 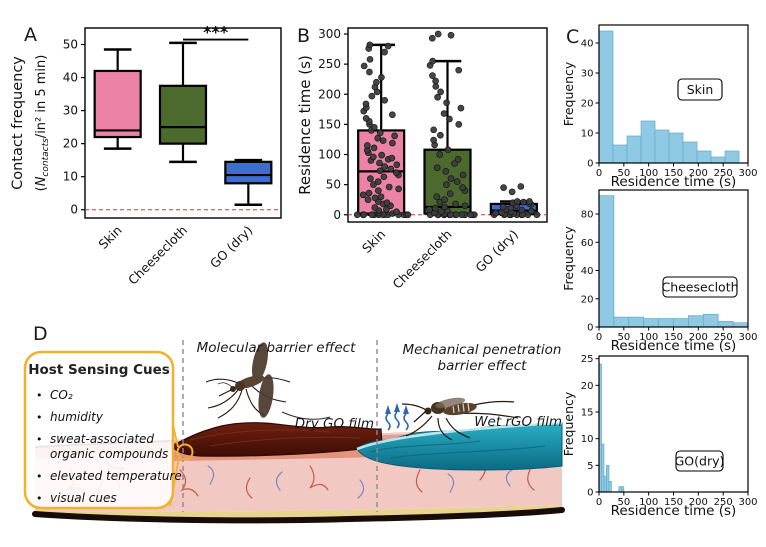 I want to click on y-axis-label: Residence time (s), so click(x=305, y=125).